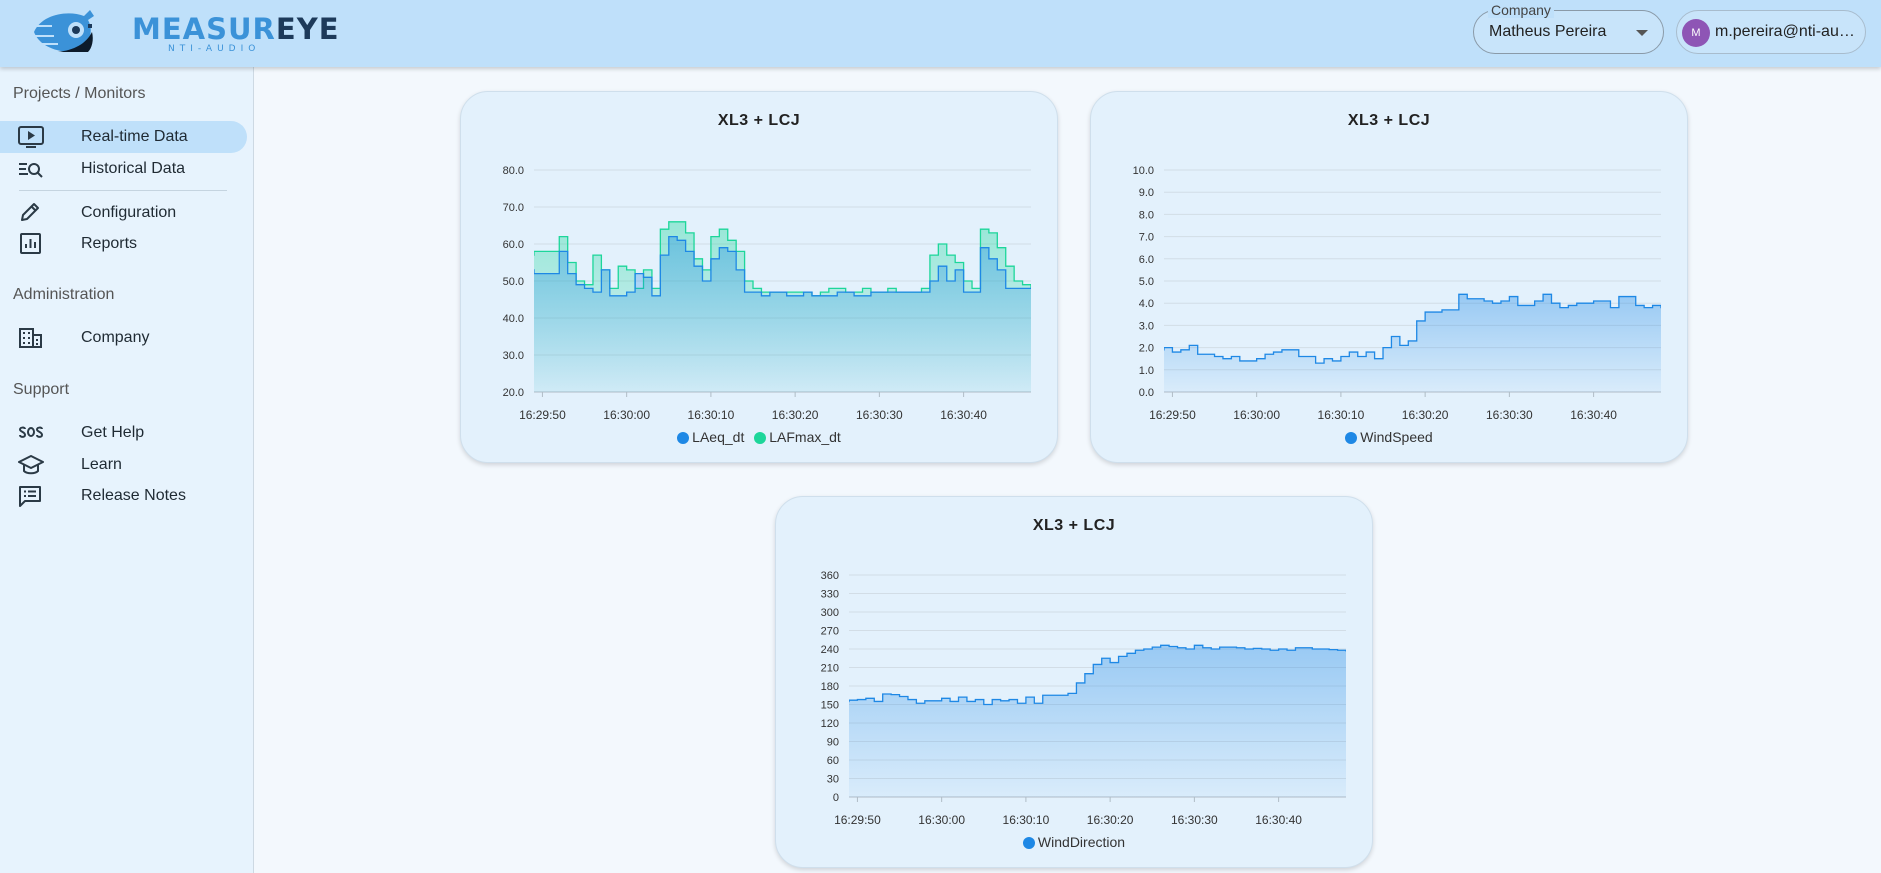 The image size is (1881, 873). Describe the element at coordinates (30, 496) in the screenshot. I see `release-notes-icon` at that location.